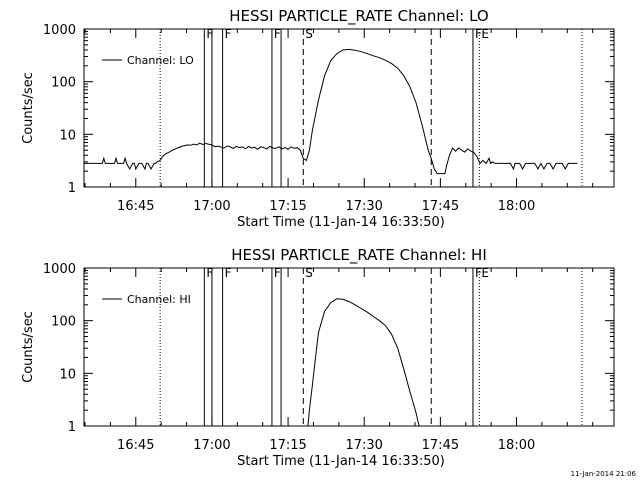  Describe the element at coordinates (359, 255) in the screenshot. I see `chart-title: HESSI PARTICLE_RATE Channel: HI` at that location.